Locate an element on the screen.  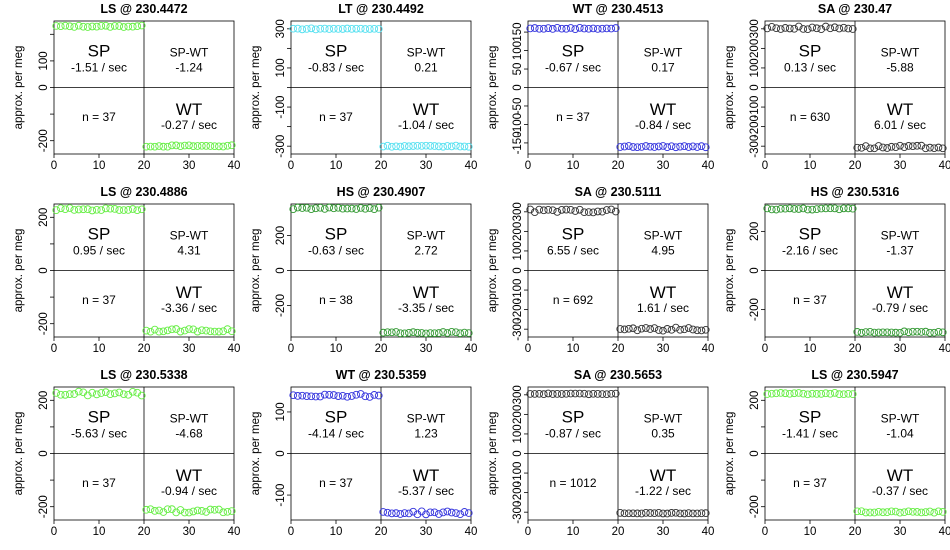
y-axis-label: approx. per meg is located at coordinates (730, 454).